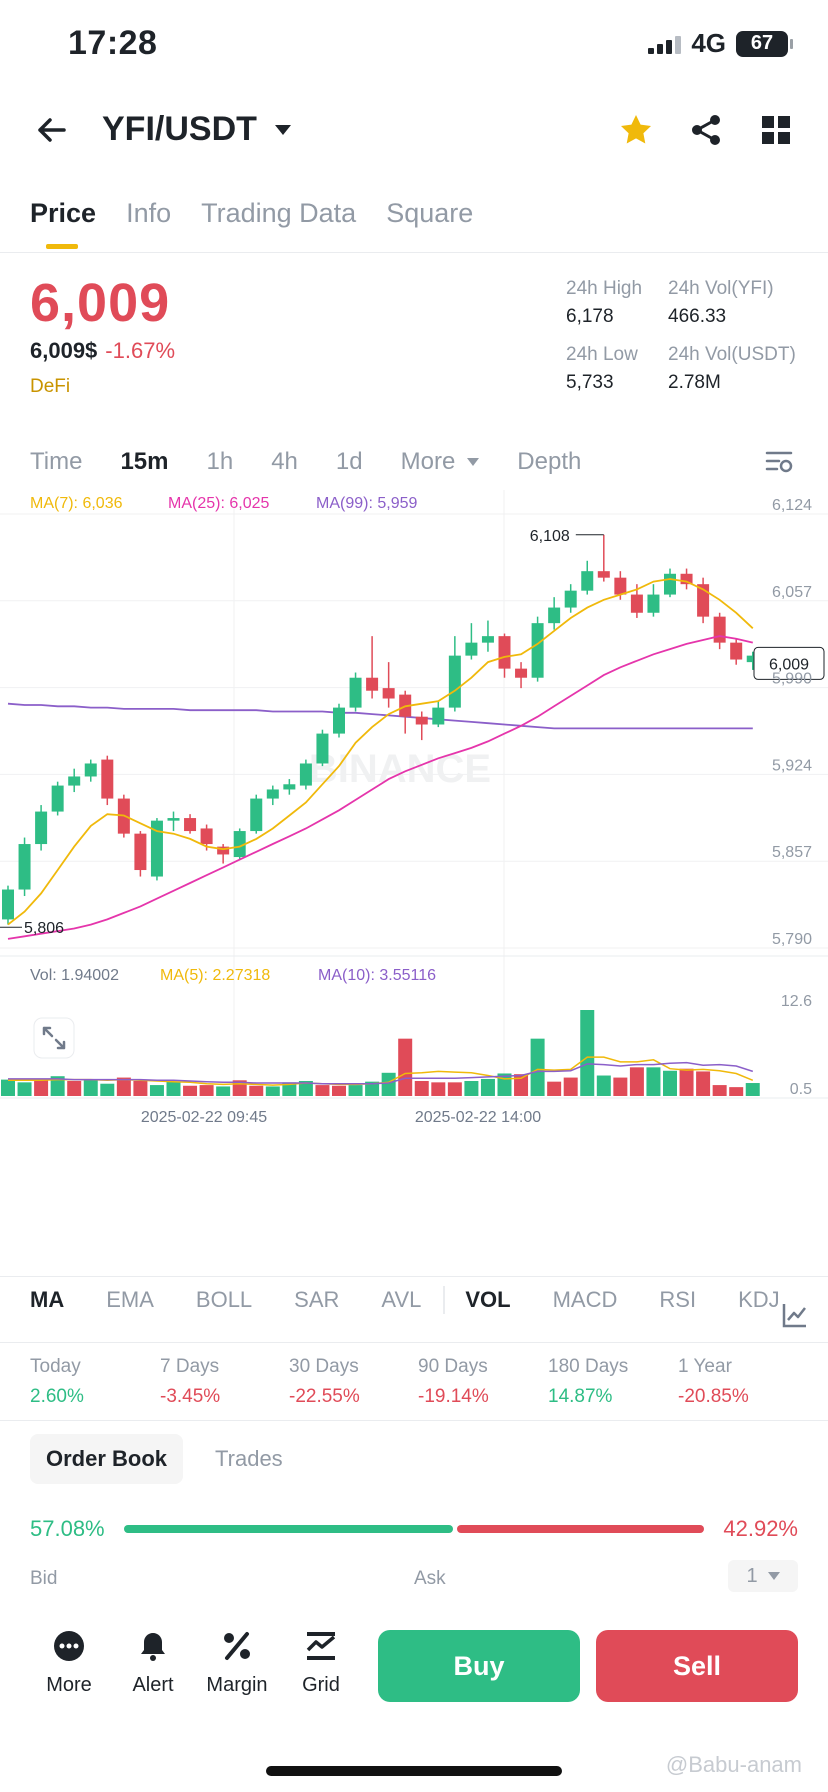 This screenshot has width=828, height=1792. Describe the element at coordinates (218, 503) in the screenshot. I see `ma25-legend: MA(25): 6,025` at that location.